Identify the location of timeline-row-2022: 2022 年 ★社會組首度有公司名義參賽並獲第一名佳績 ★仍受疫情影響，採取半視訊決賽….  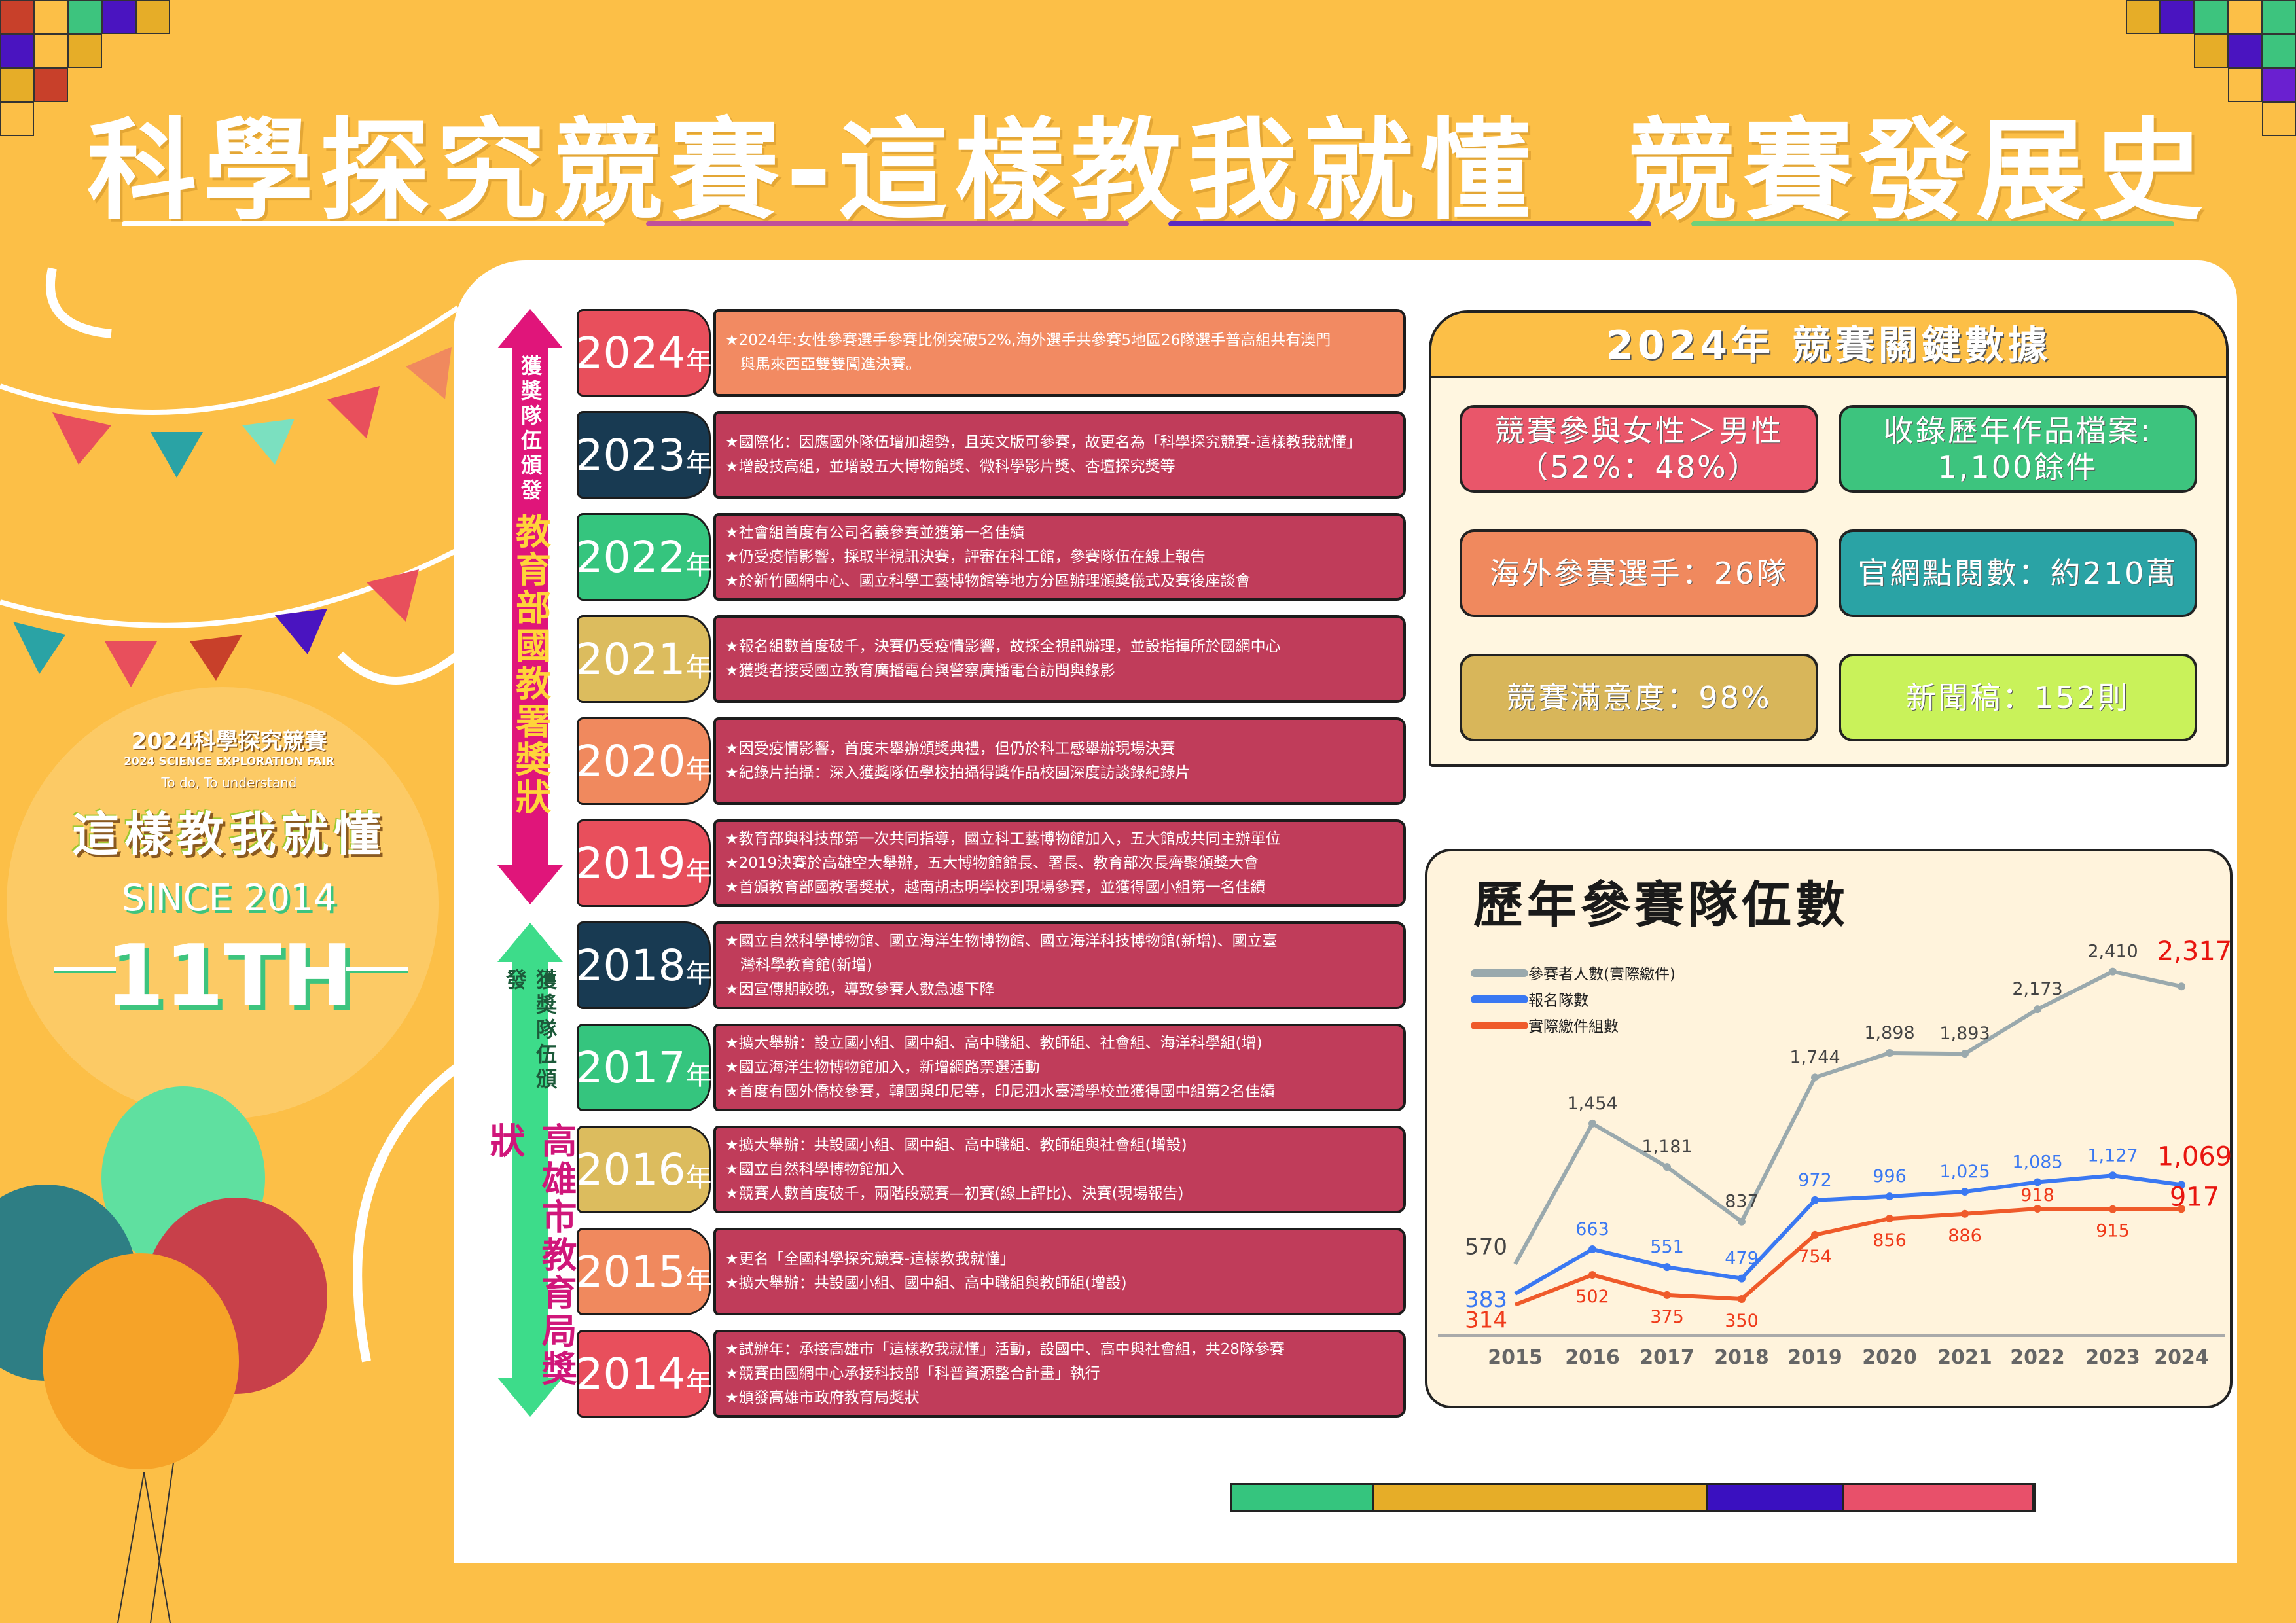
(991, 557).